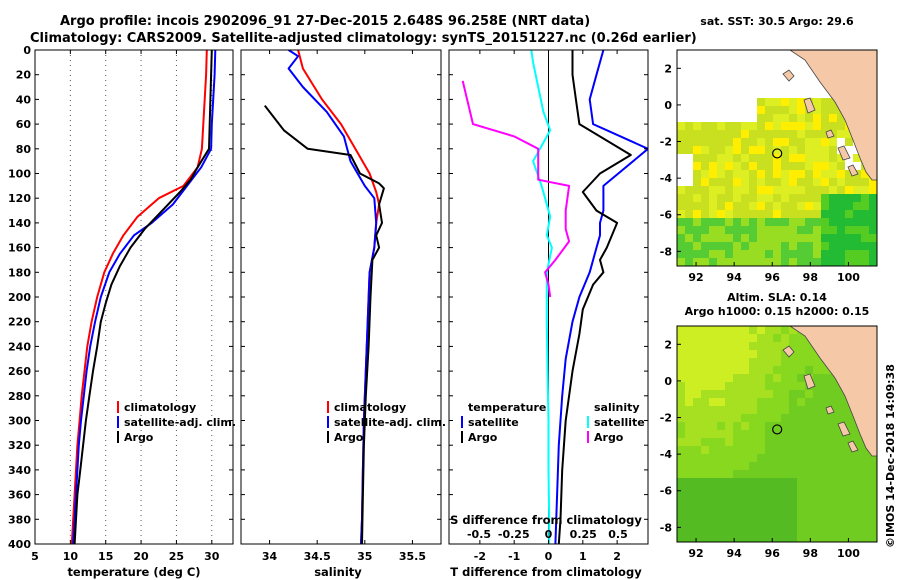 This screenshot has height=580, width=900. I want to click on y-tick-label: 120, so click(19, 198).